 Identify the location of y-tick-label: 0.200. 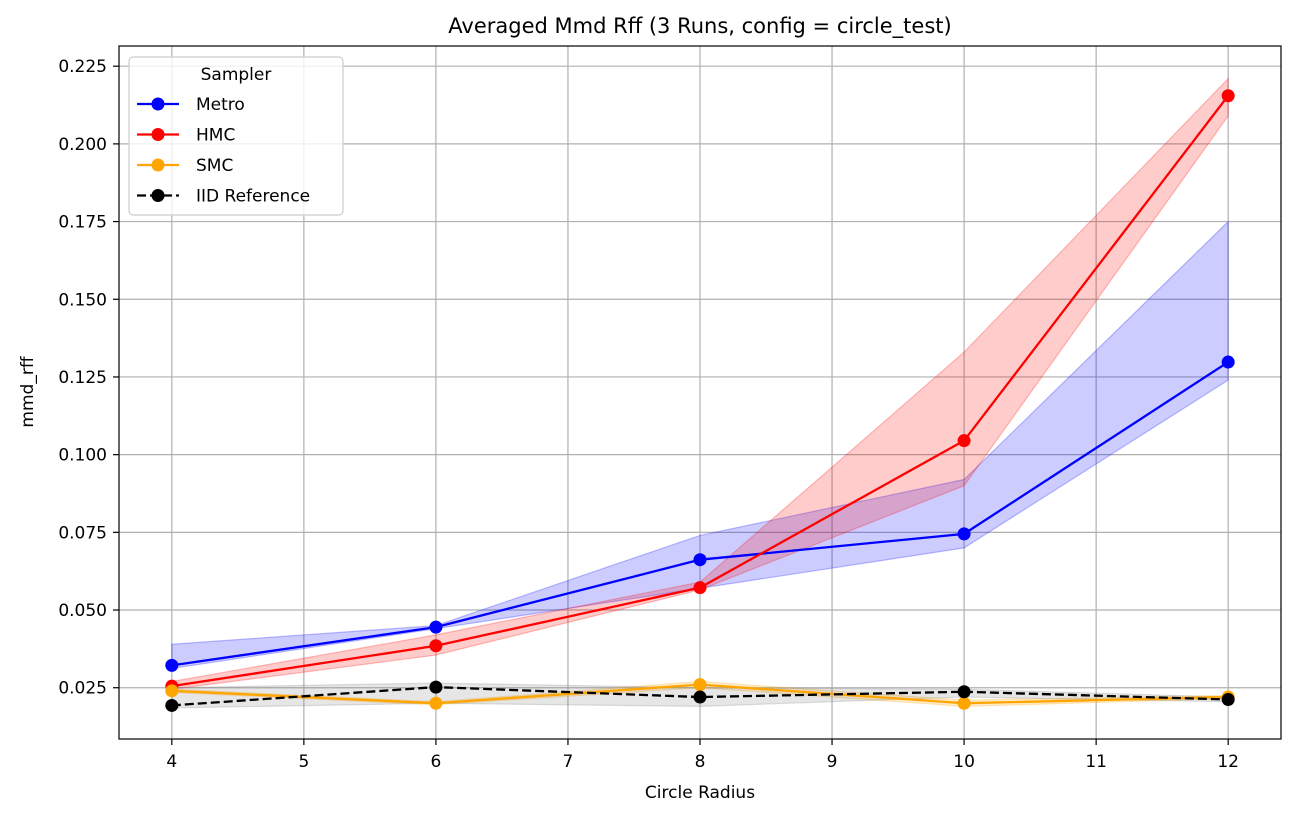
(82, 145).